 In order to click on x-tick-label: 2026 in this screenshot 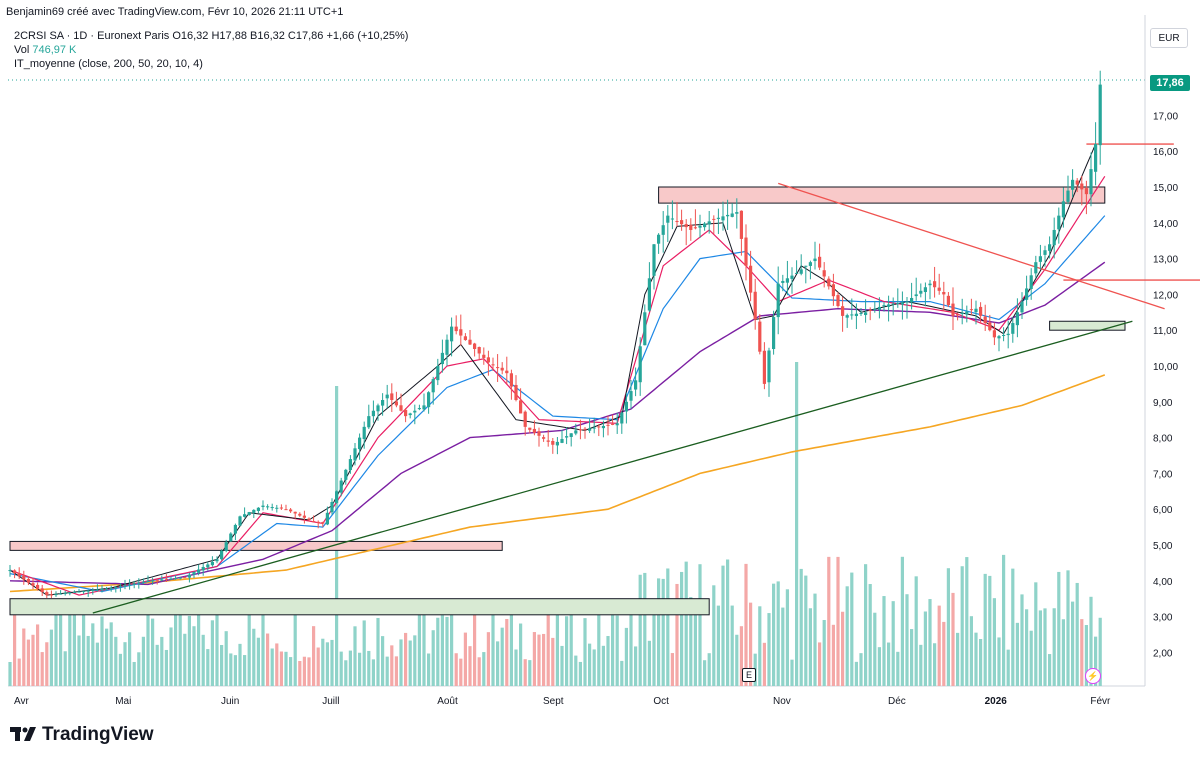, I will do `click(996, 701)`.